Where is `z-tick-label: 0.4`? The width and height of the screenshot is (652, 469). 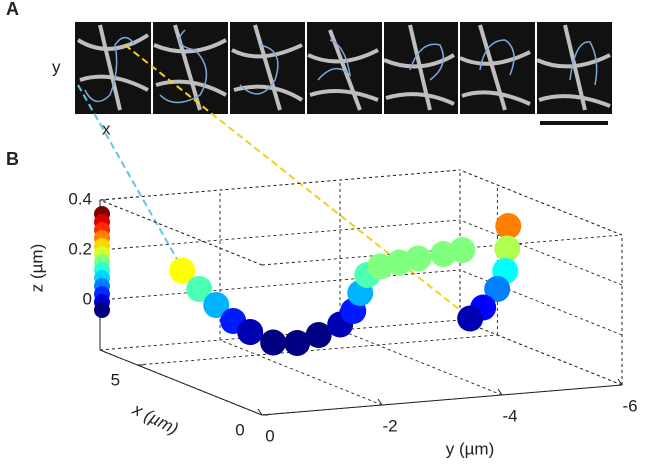 z-tick-label: 0.4 is located at coordinates (80, 198).